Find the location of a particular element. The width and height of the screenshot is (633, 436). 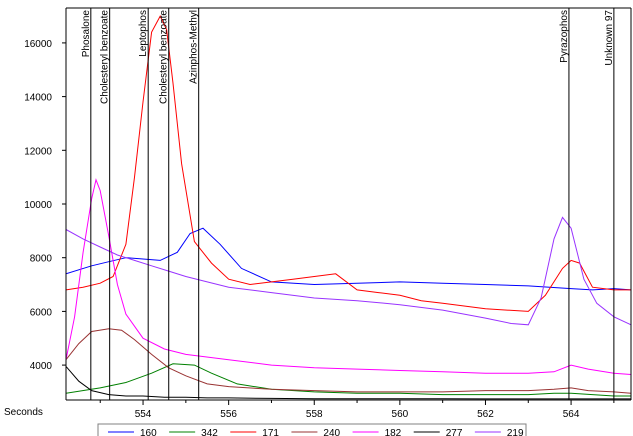

x-tick-label-560: 560 is located at coordinates (400, 414).